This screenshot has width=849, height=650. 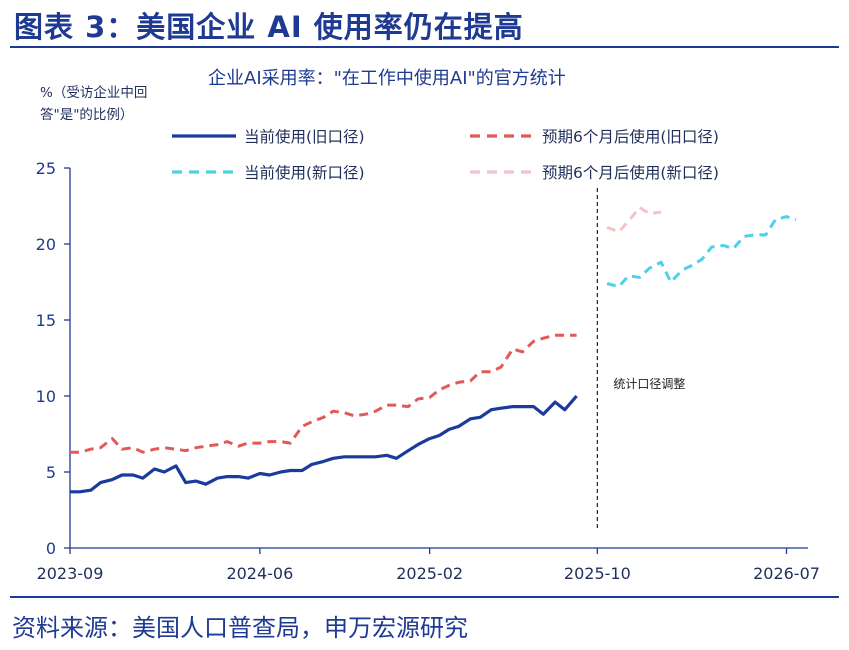 I want to click on annotation-group: 统计口径调整, so click(x=640, y=358).